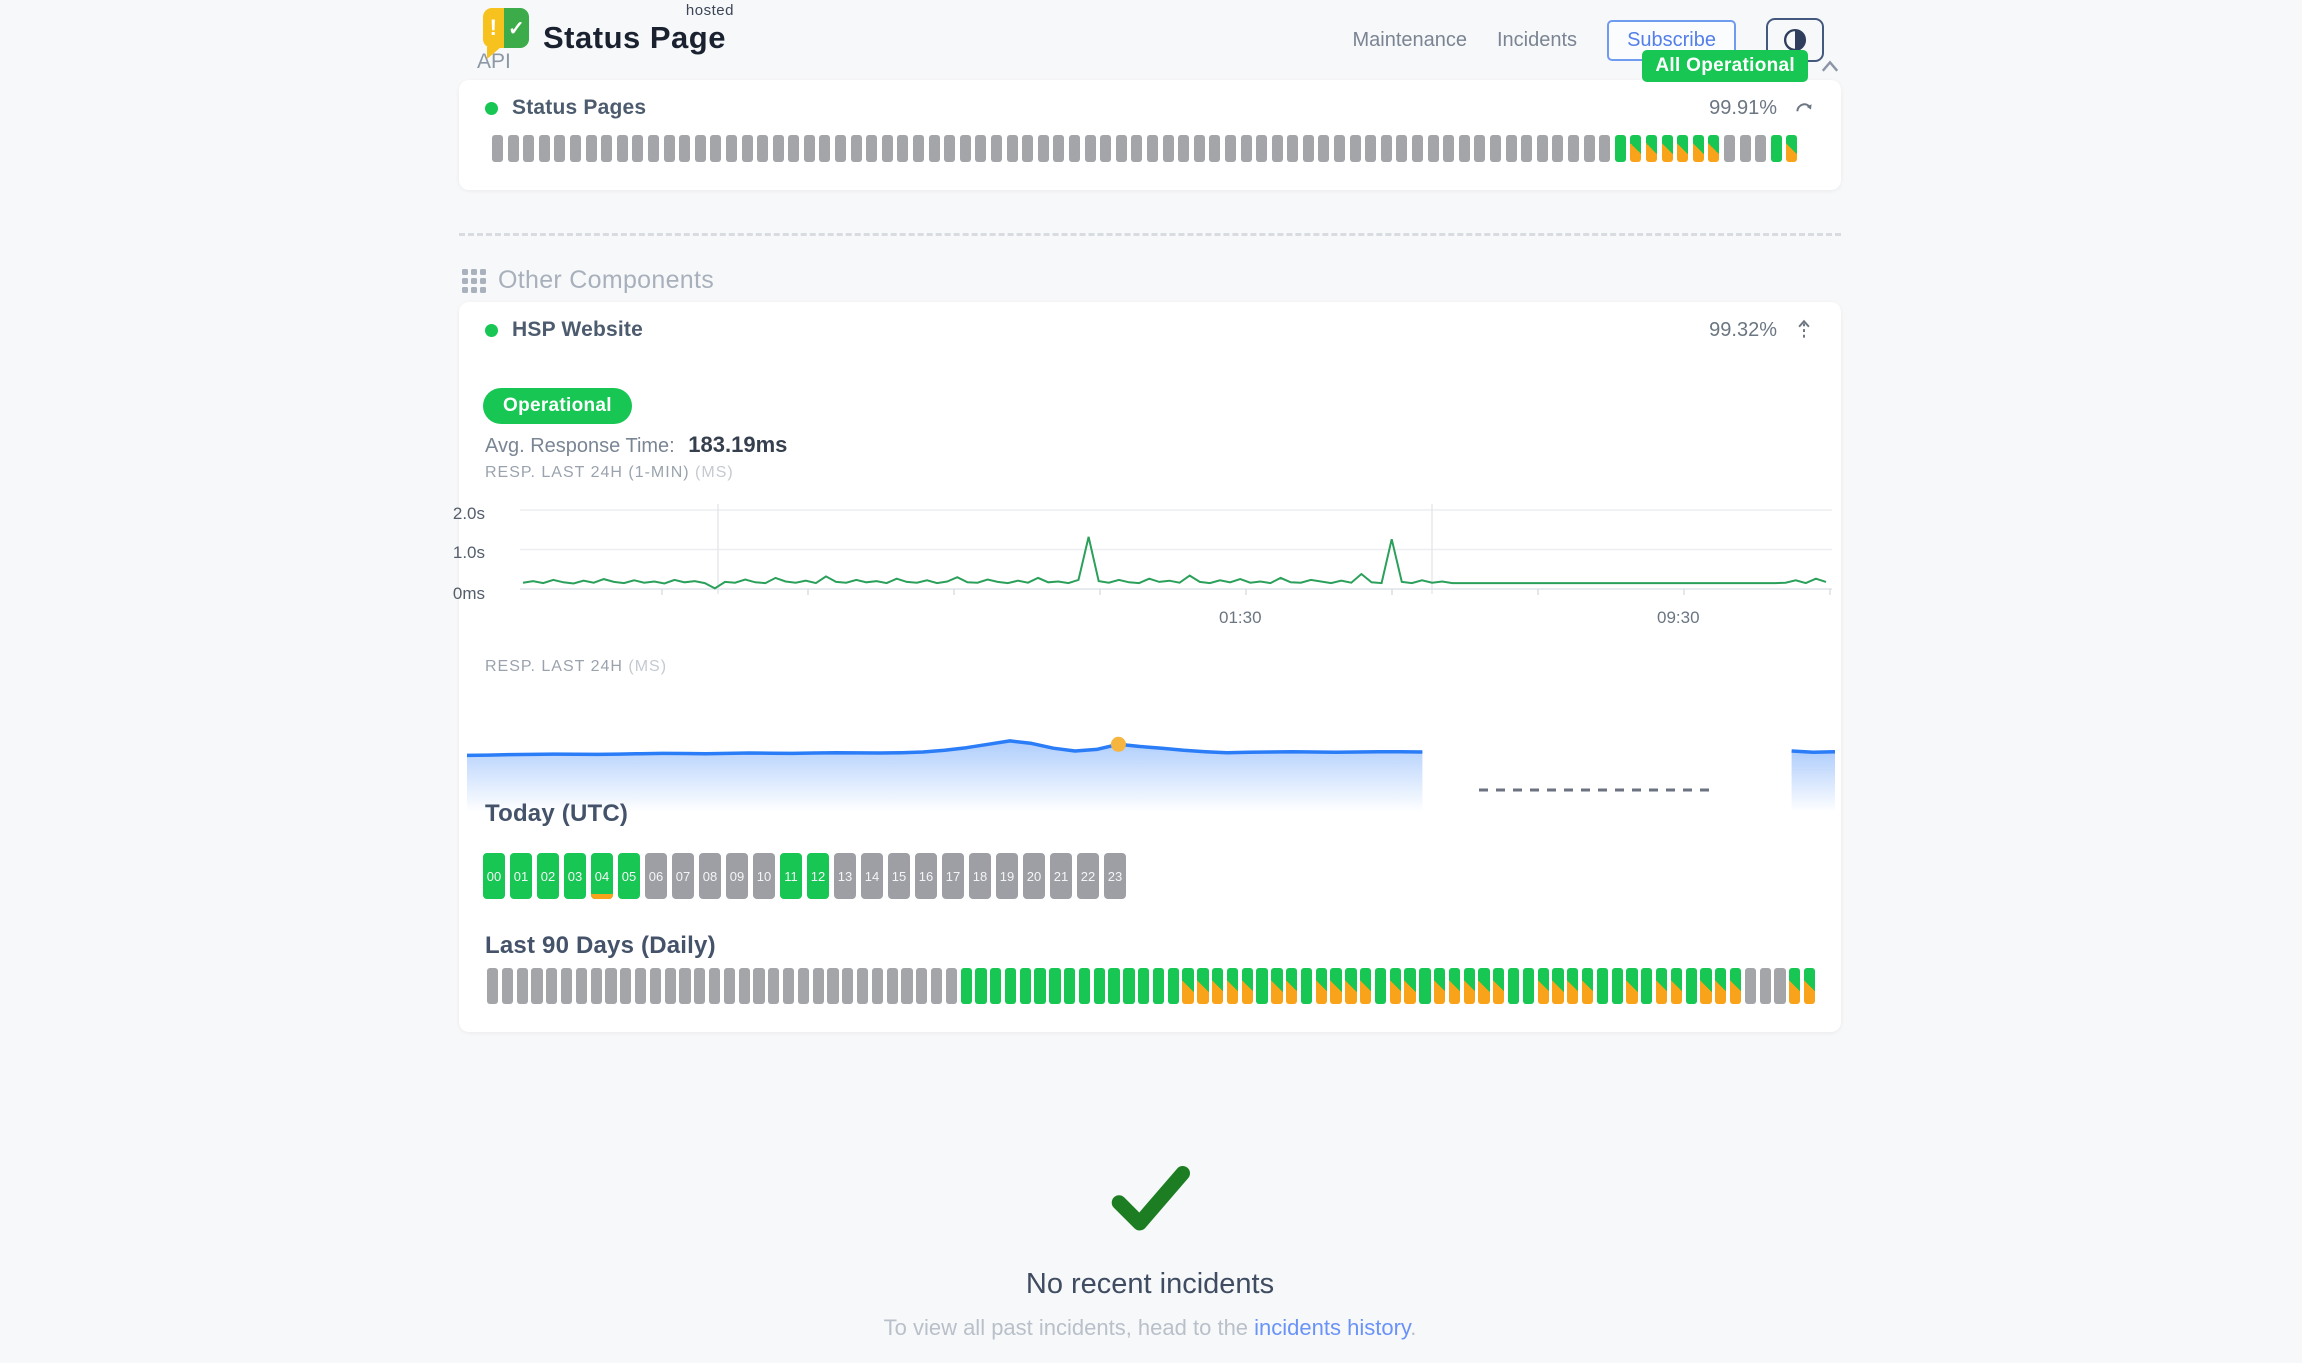 The image size is (2302, 1363). Describe the element at coordinates (1804, 108) in the screenshot. I see `refresh-button` at that location.